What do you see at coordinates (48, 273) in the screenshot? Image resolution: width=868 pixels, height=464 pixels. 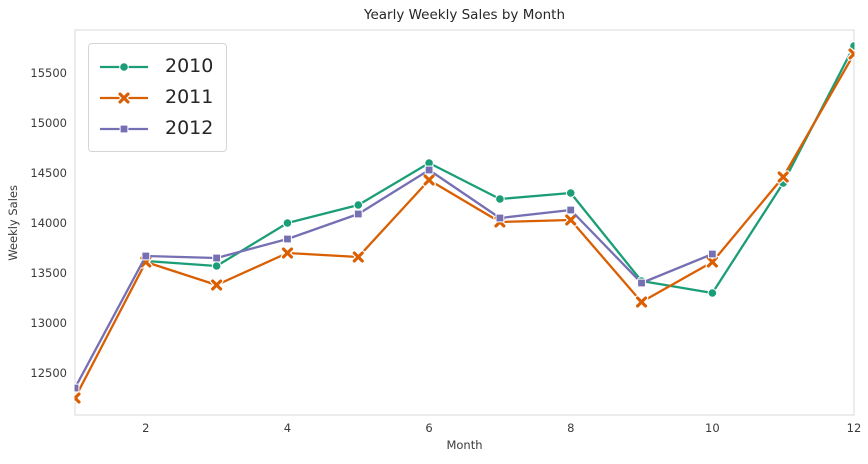 I see `y-tick-label: 13500` at bounding box center [48, 273].